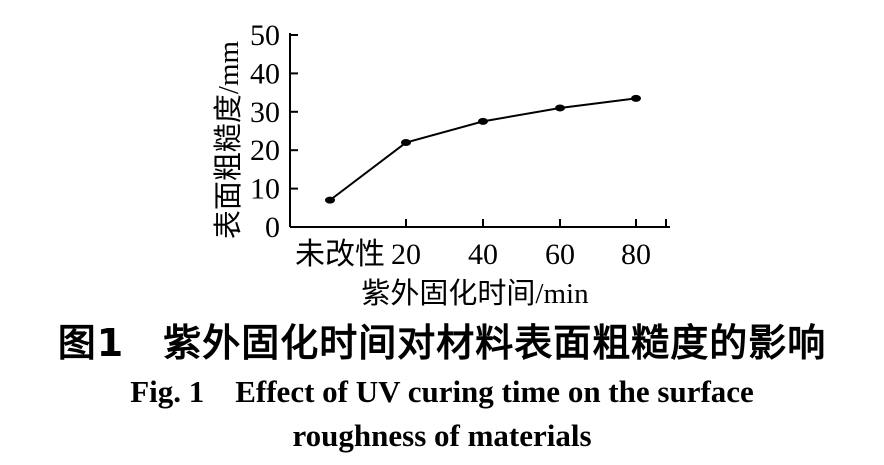 This screenshot has height=465, width=884. What do you see at coordinates (228, 139) in the screenshot?
I see `y-axis-label: 表面粗糙度/mm` at bounding box center [228, 139].